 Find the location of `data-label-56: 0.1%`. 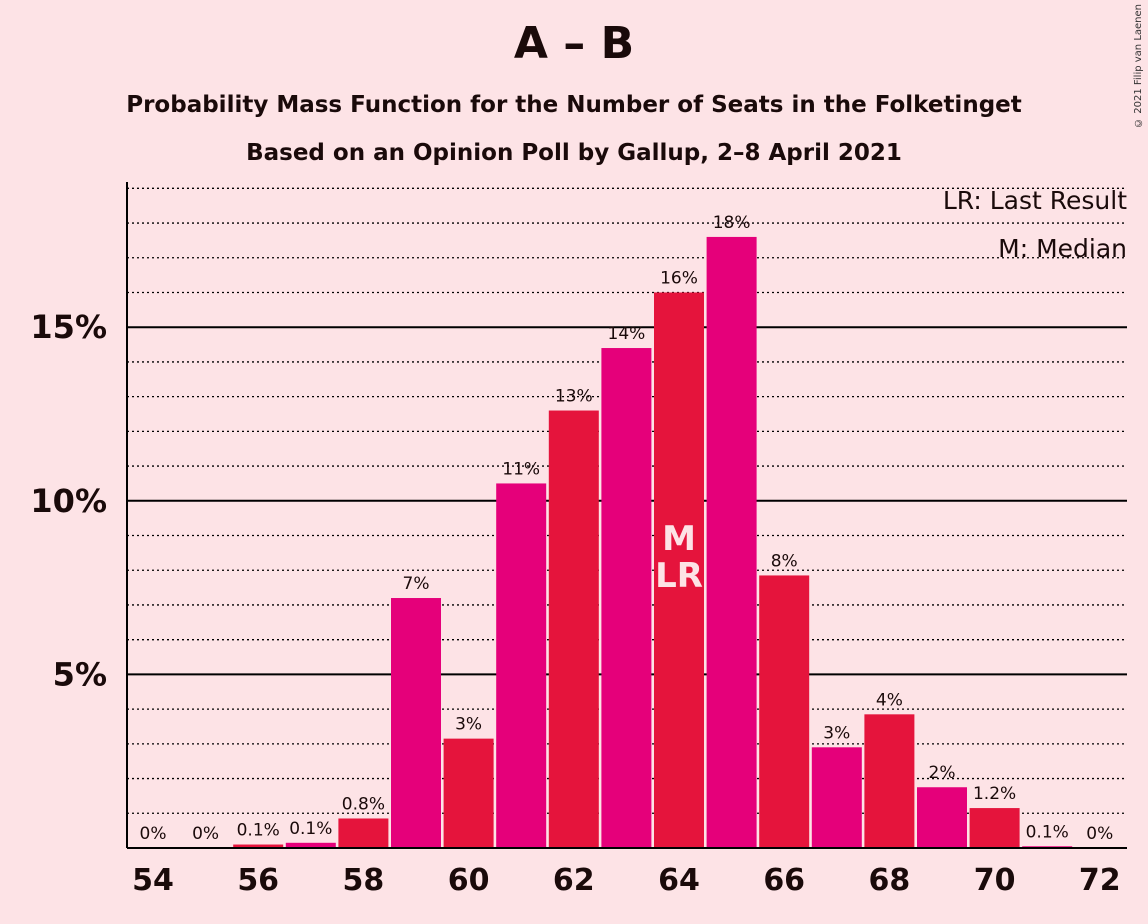

data-label-56: 0.1% is located at coordinates (258, 831).